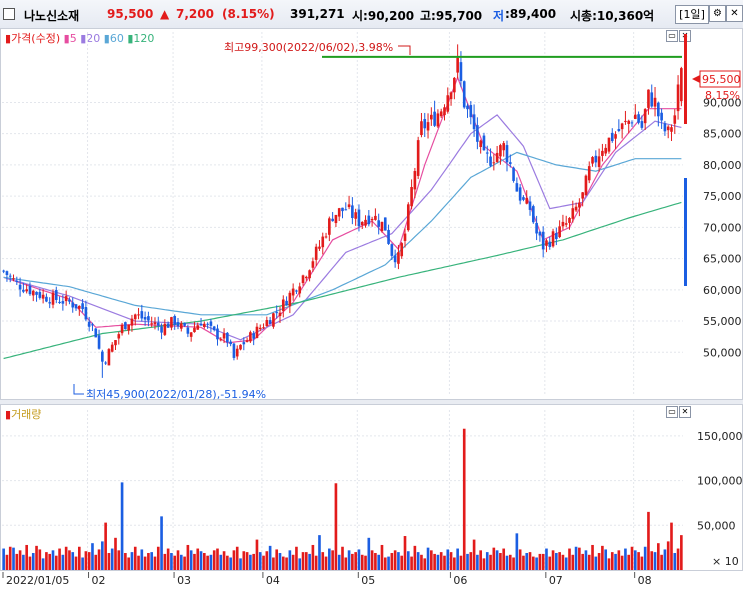 The height and width of the screenshot is (591, 743). Describe the element at coordinates (720, 436) in the screenshot. I see `volume-tick-label: 150,000` at that location.